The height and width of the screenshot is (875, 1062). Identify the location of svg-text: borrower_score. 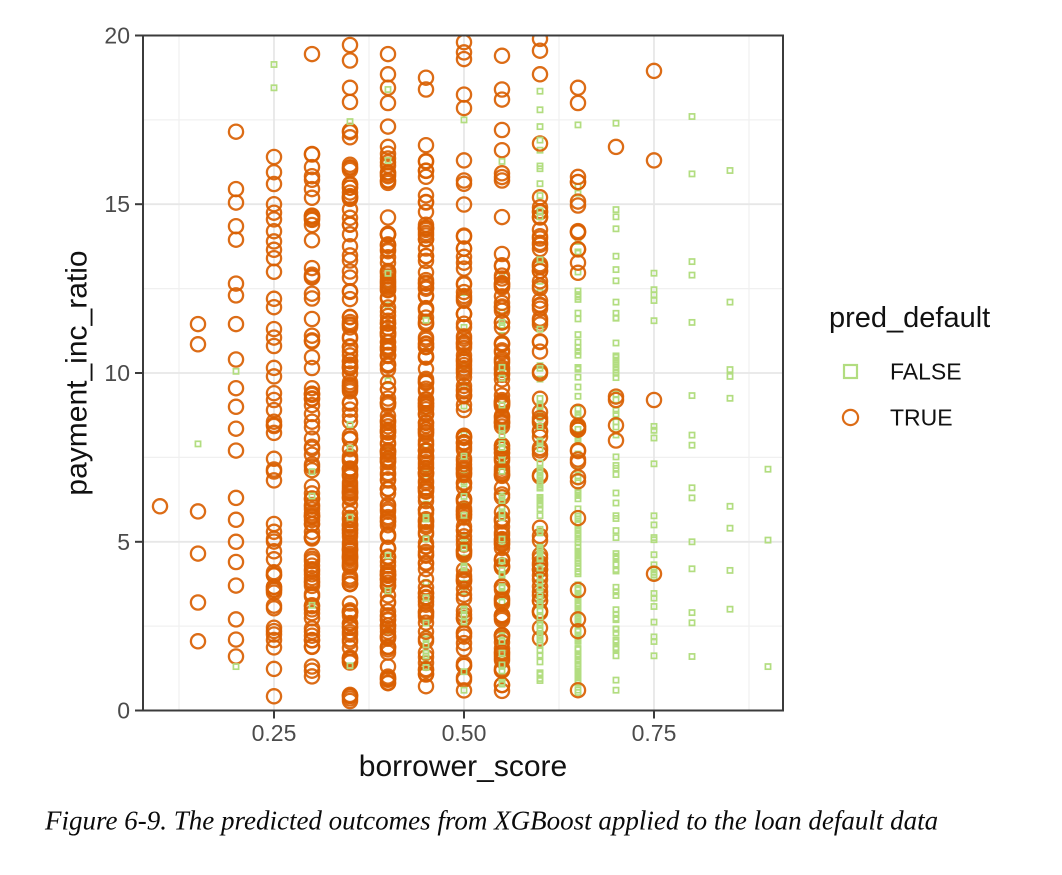
(463, 766).